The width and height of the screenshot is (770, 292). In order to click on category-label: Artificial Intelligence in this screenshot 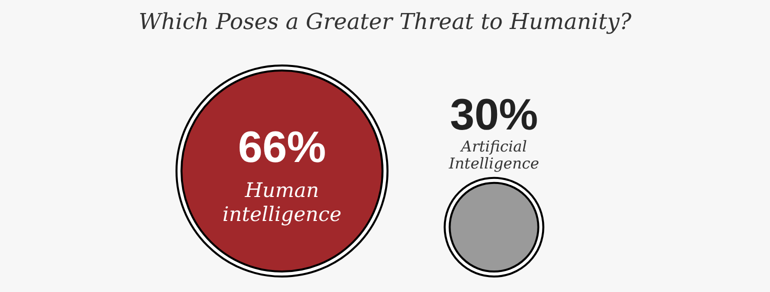, I will do `click(494, 154)`.